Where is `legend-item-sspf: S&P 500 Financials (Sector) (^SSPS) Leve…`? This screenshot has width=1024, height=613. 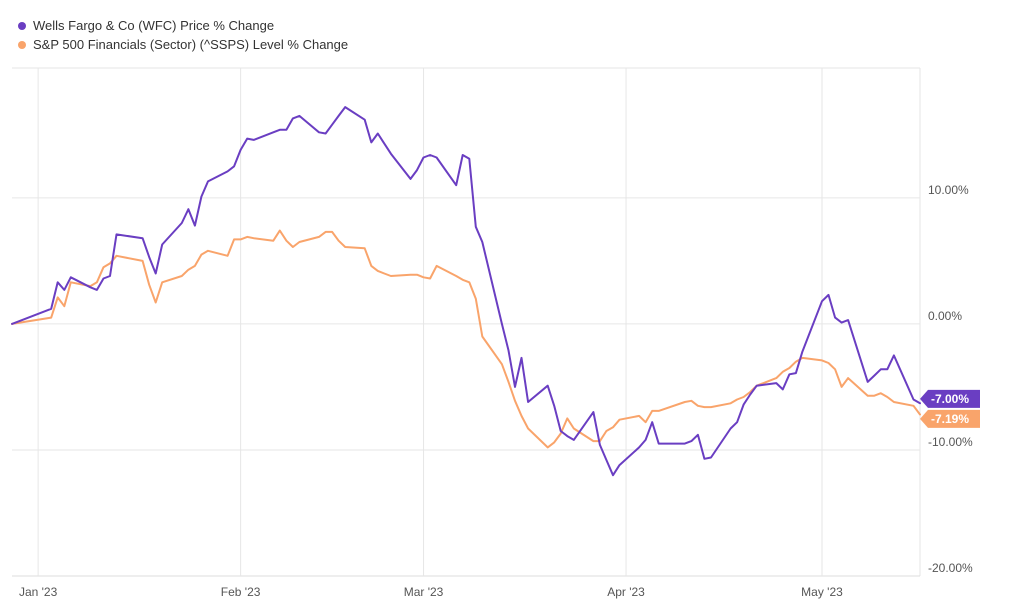
legend-item-sspf: S&P 500 Financials (Sector) (^SSPS) Leve… is located at coordinates (183, 44).